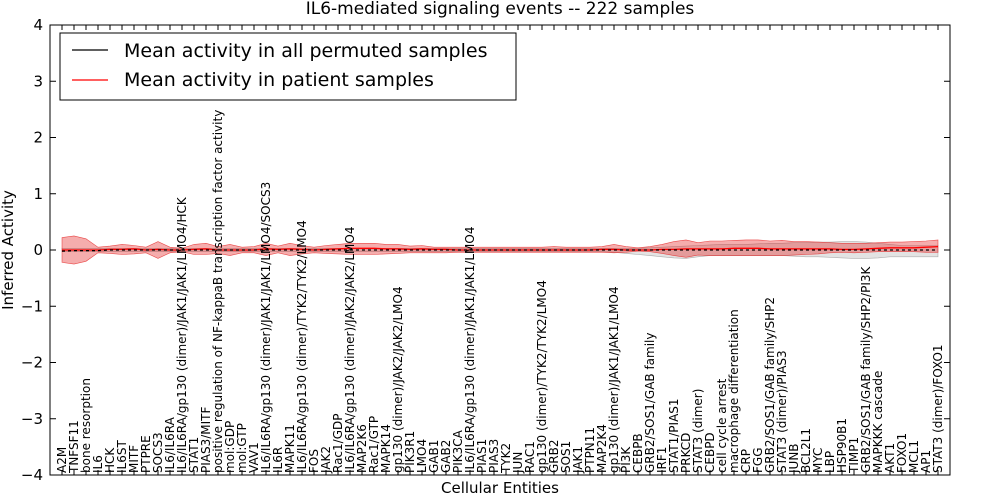 The width and height of the screenshot is (1000, 500). I want to click on category-label: MAP2K4, so click(602, 448).